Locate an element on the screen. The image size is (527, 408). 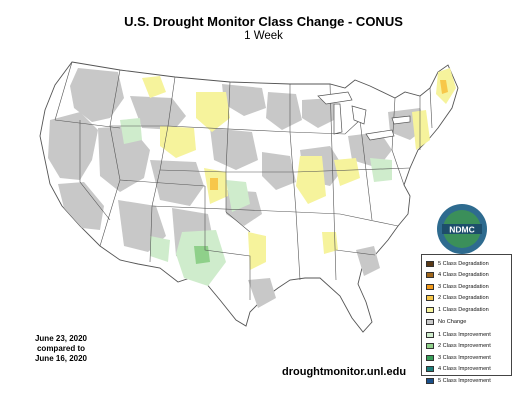
legend-item: 2 Class Degradation is located at coordinates (467, 299).